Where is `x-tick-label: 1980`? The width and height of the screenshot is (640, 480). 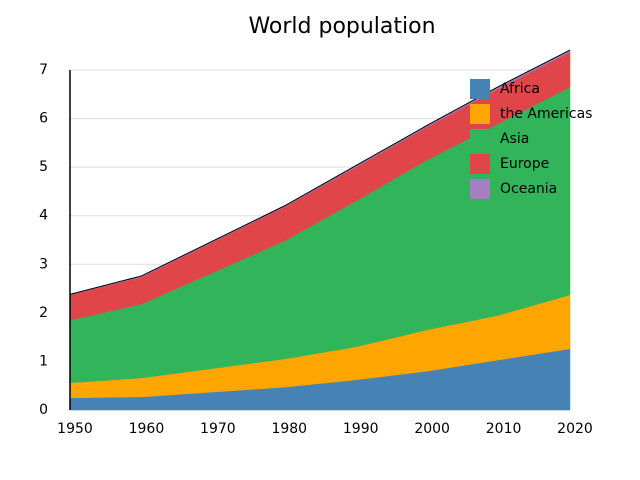 x-tick-label: 1980 is located at coordinates (289, 429).